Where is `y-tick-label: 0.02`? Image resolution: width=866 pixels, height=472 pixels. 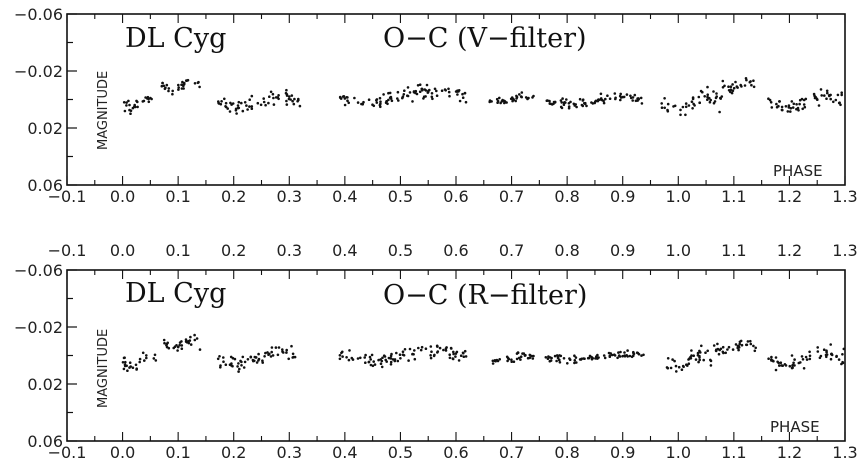 y-tick-label: 0.02 is located at coordinates (45, 128).